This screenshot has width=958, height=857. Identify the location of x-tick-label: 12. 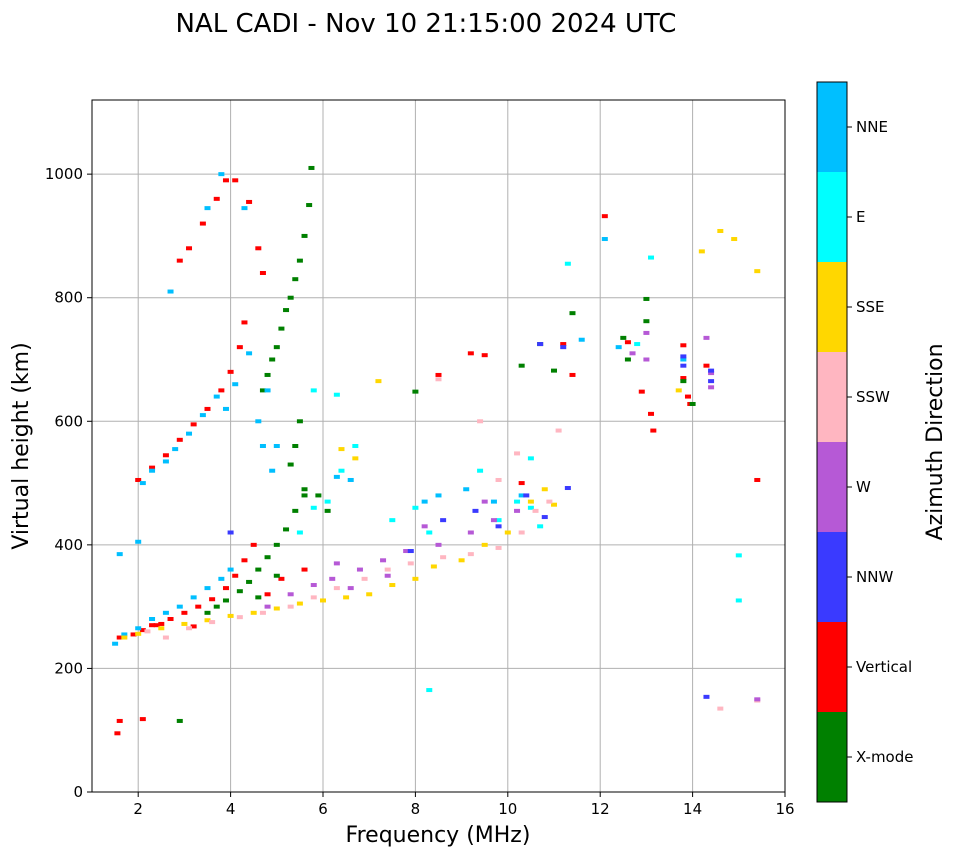
(600, 809).